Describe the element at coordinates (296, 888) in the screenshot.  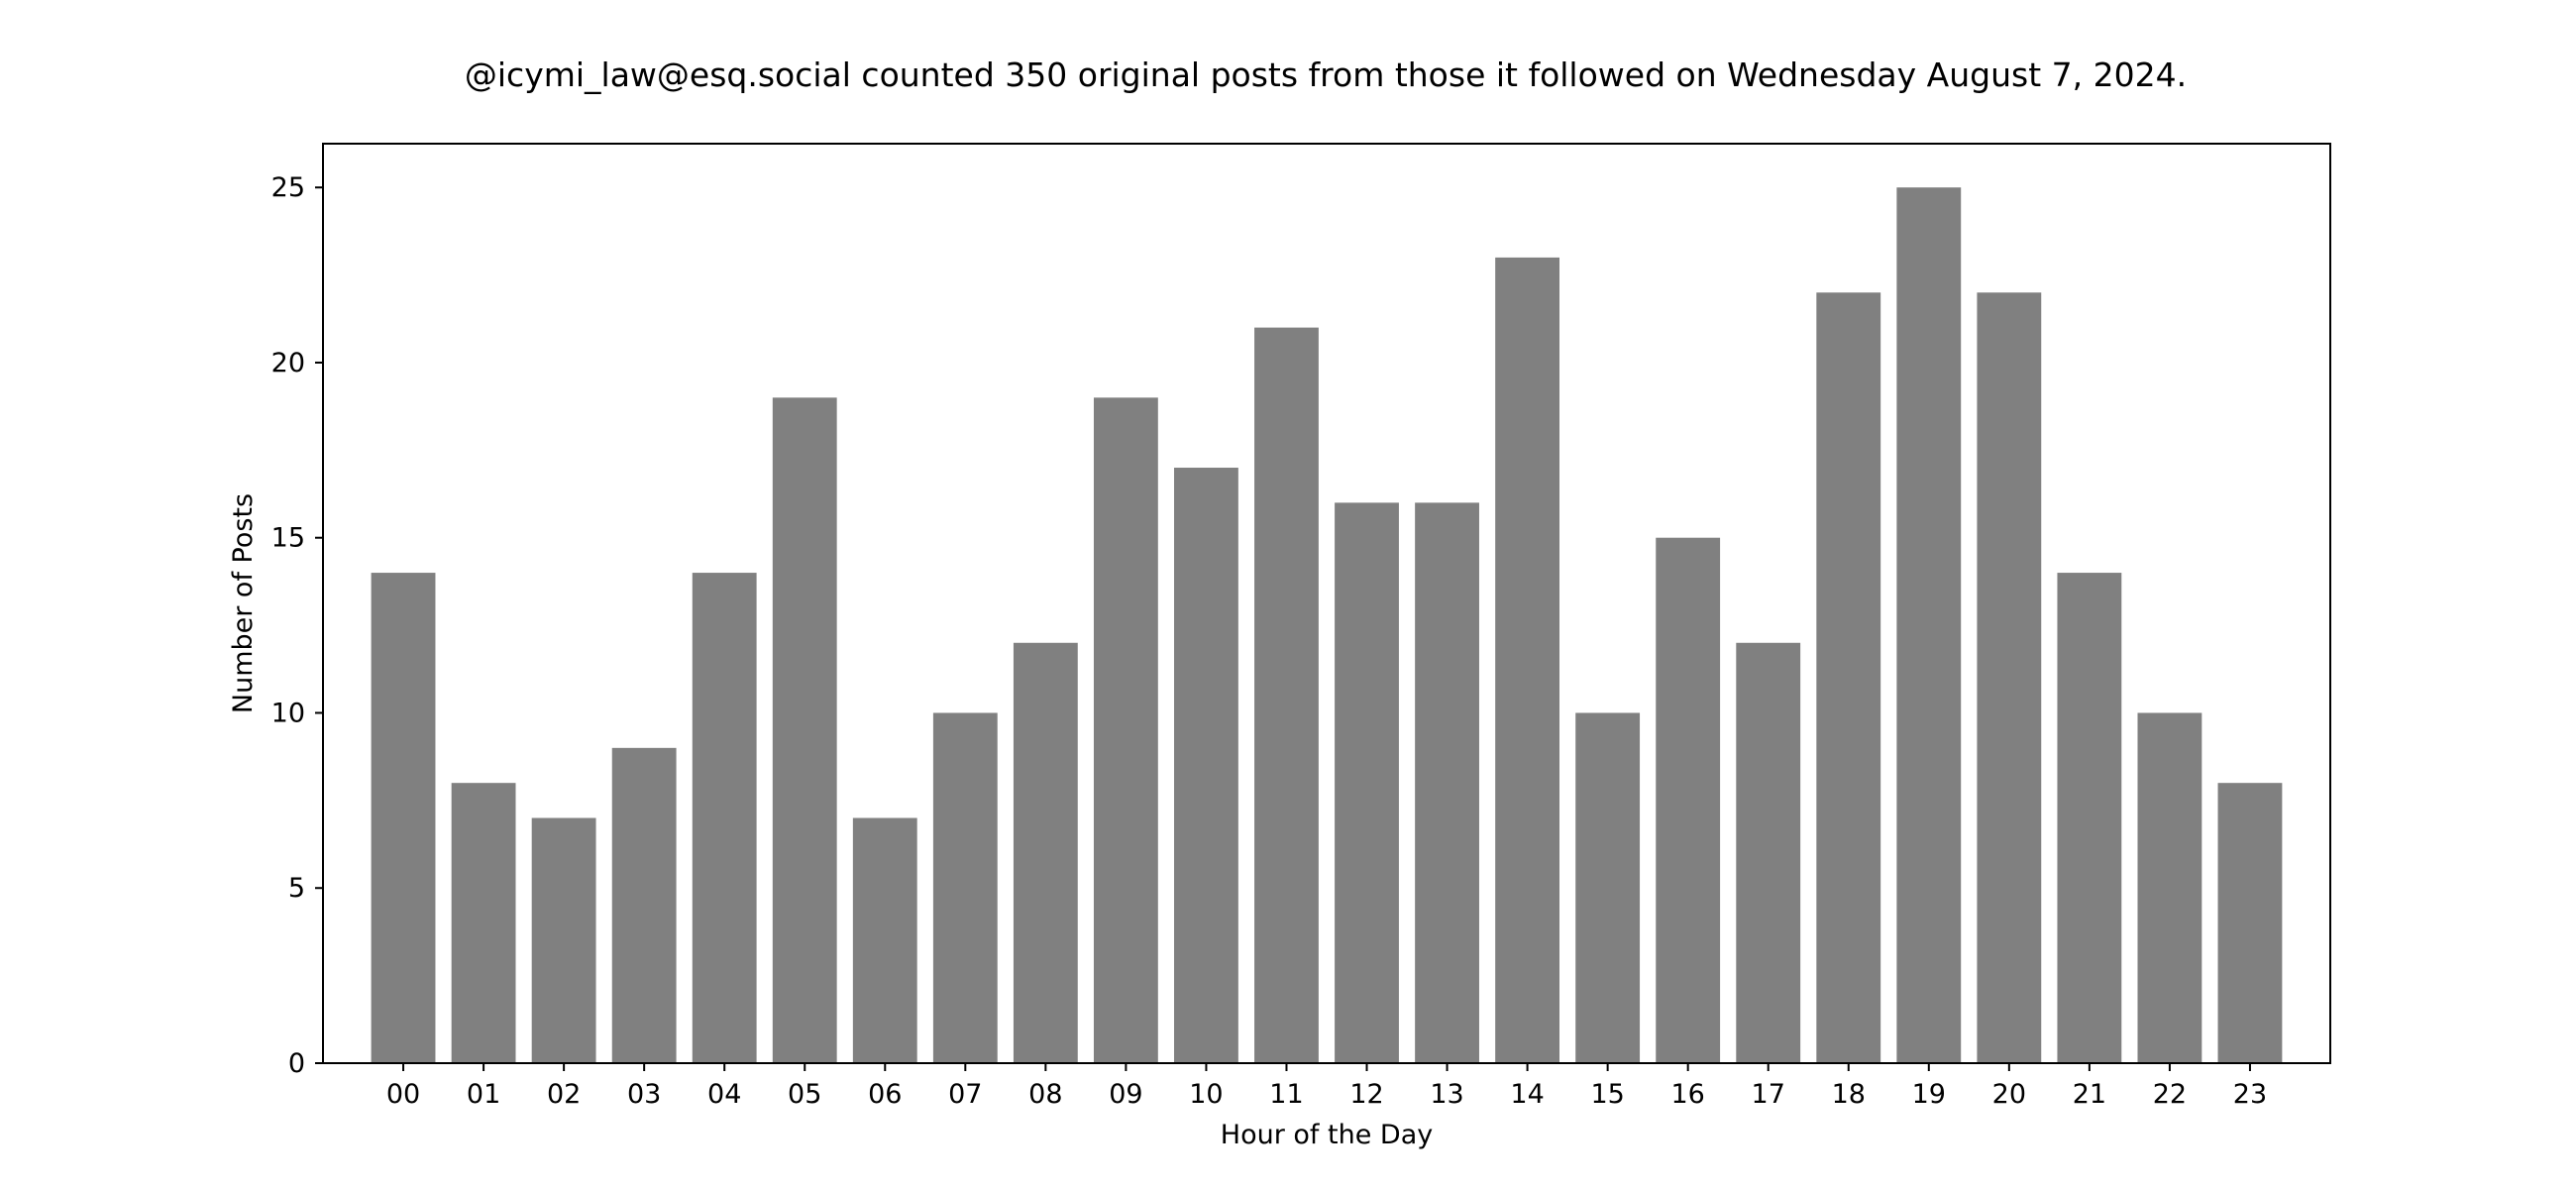
I see `y-tick-label: 5` at that location.